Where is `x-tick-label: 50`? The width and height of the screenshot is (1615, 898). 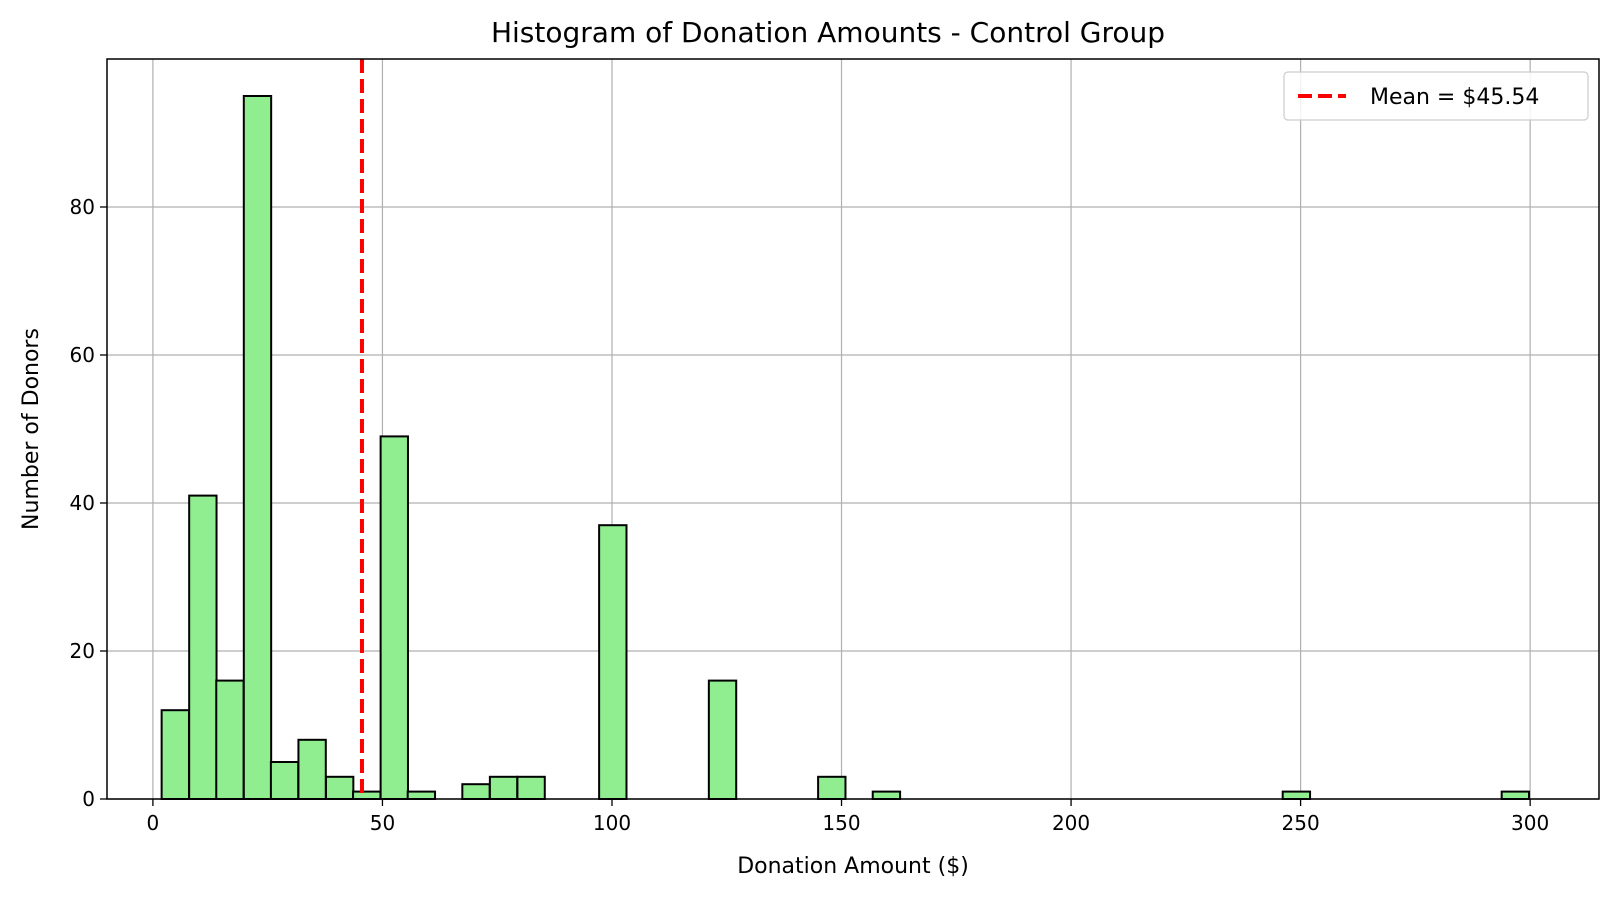 x-tick-label: 50 is located at coordinates (382, 823).